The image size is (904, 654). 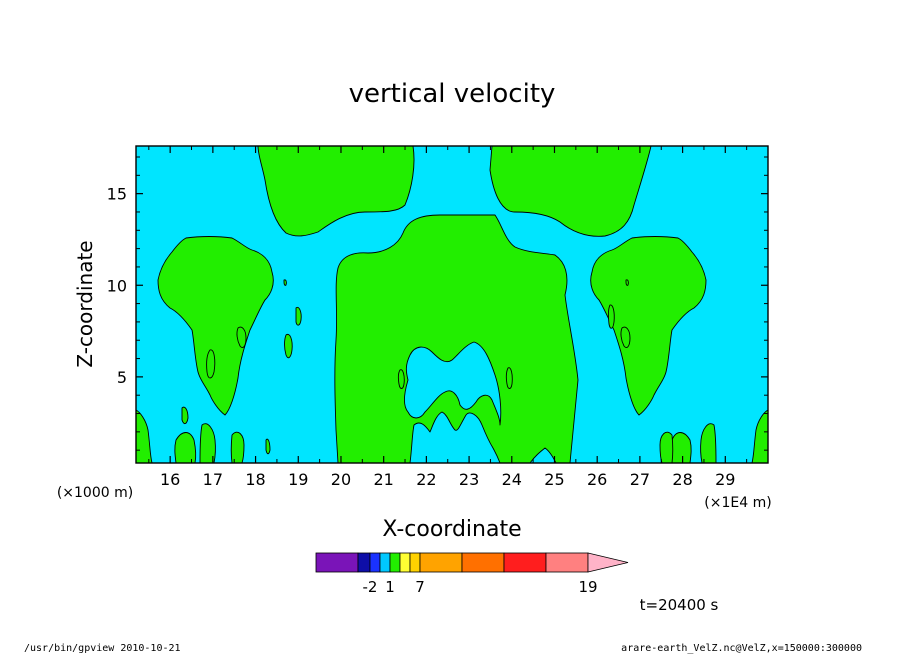 What do you see at coordinates (741, 648) in the screenshot?
I see `footer-right: arare-earth_VelZ.nc@VelZ,x=150000:300000` at bounding box center [741, 648].